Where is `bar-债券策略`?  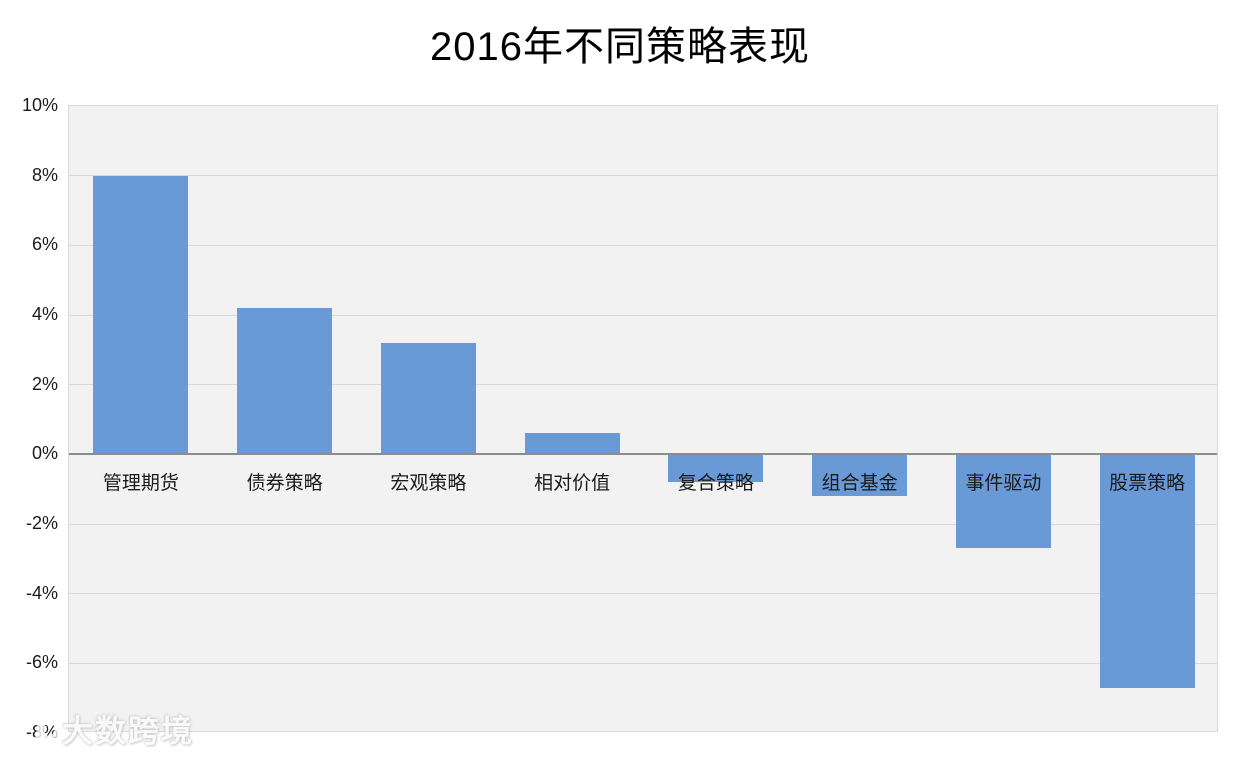
bar-债券策略 is located at coordinates (285, 381).